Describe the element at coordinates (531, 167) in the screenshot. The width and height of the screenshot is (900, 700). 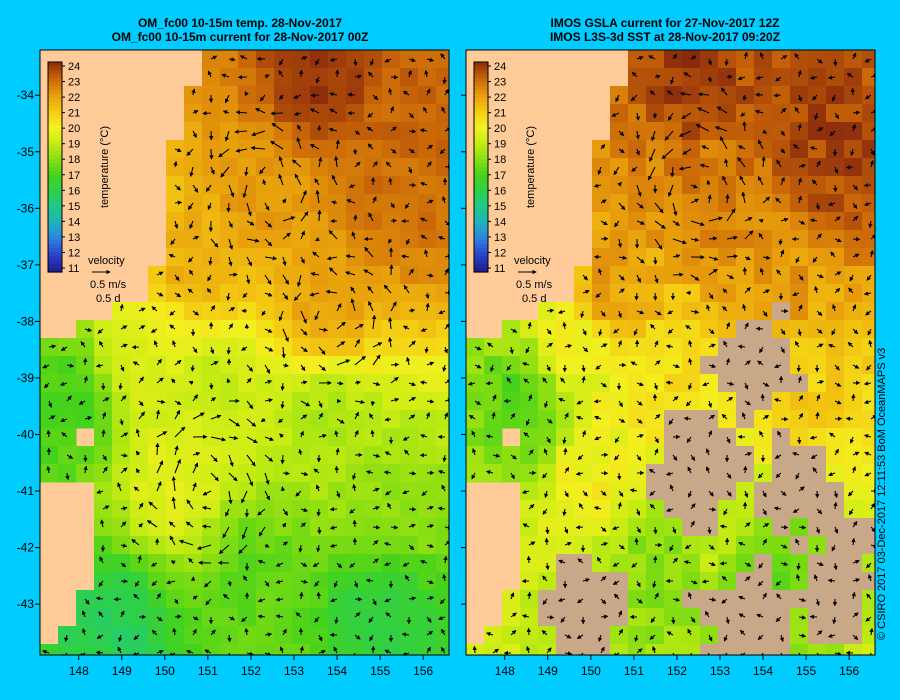
I see `colorbar-label: temperature (°C)` at that location.